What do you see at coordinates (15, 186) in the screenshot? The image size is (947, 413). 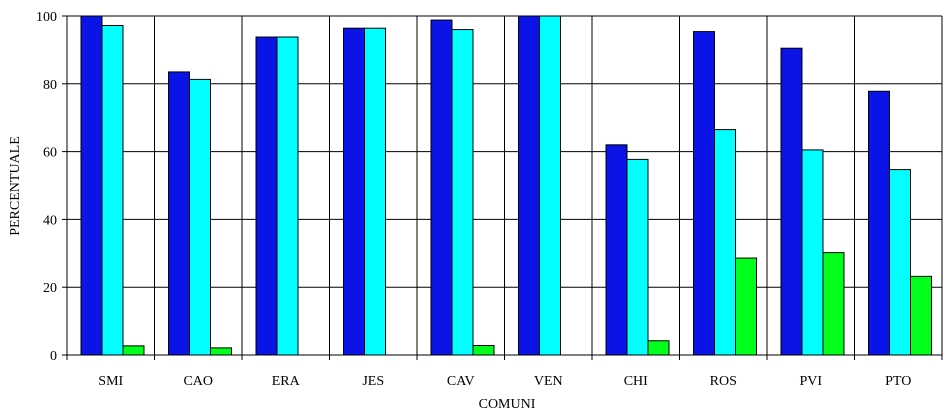 I see `y-axis-title: PERCENTUALE` at bounding box center [15, 186].